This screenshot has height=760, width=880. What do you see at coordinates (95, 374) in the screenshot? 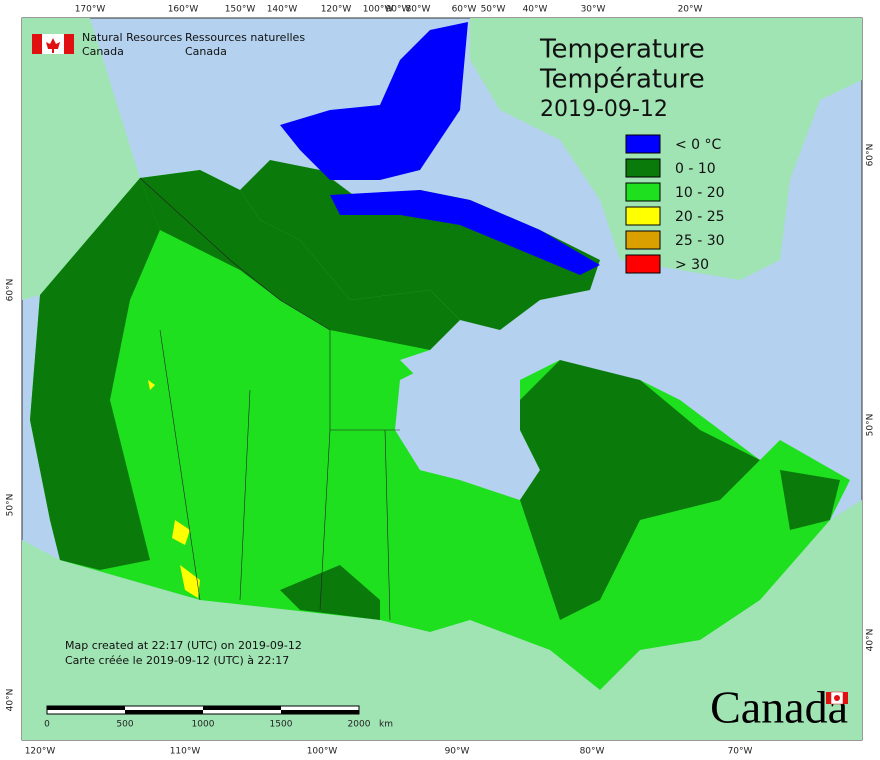
I see `cordillera-cool-zone` at bounding box center [95, 374].